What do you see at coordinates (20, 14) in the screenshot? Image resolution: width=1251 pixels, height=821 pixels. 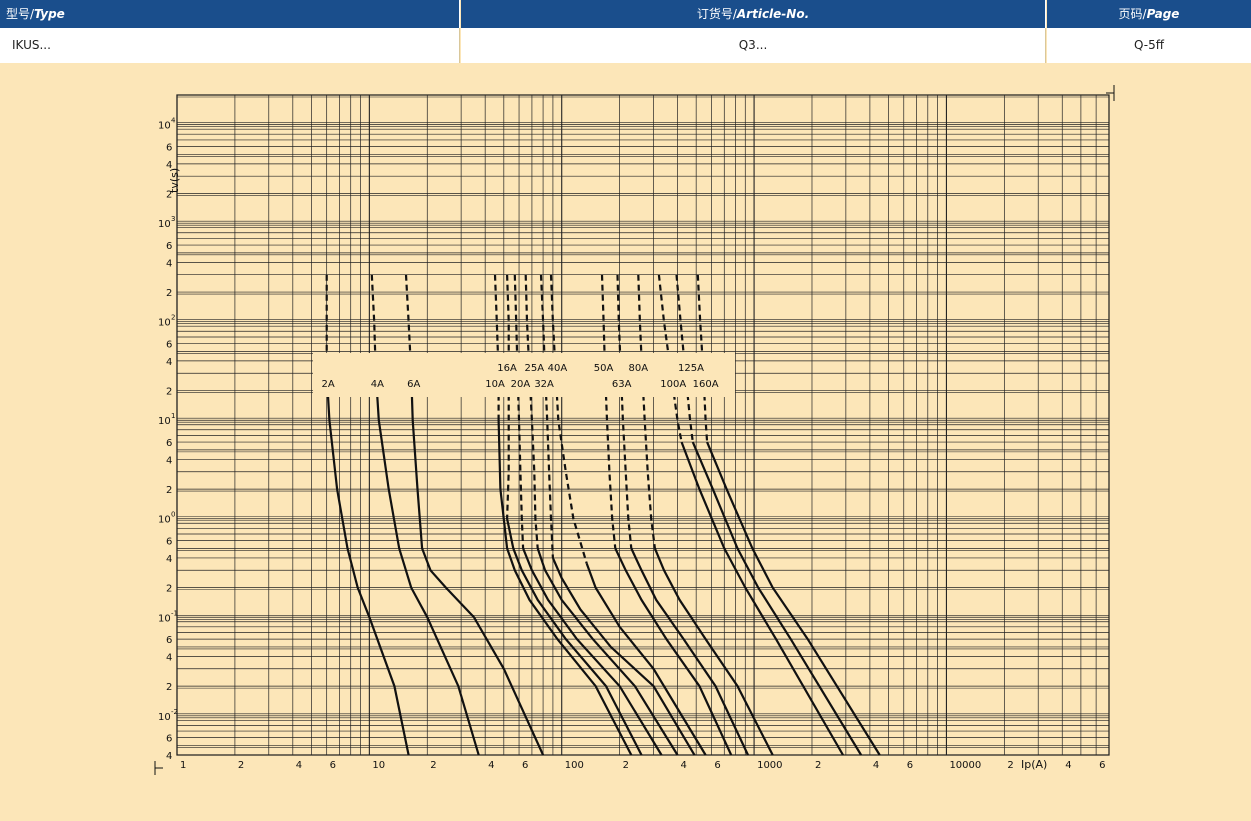 I see `header-type-cn: 型号/` at bounding box center [20, 14].